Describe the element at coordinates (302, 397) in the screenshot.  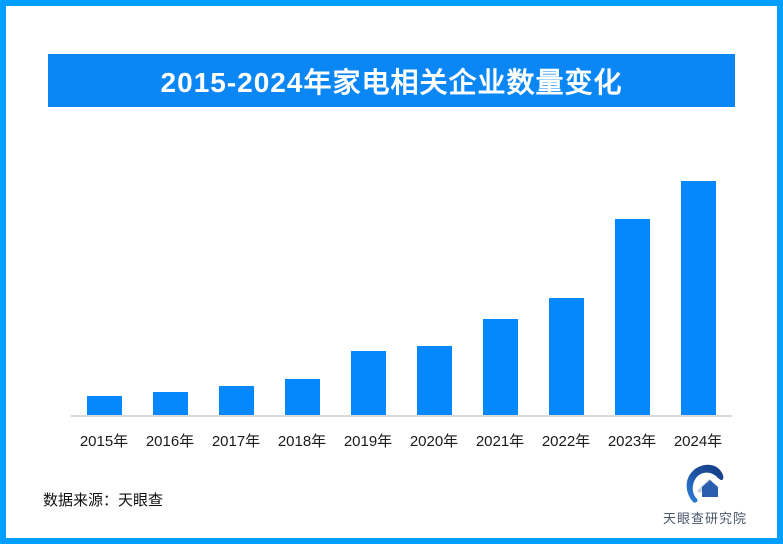
I see `bar-2018年` at that location.